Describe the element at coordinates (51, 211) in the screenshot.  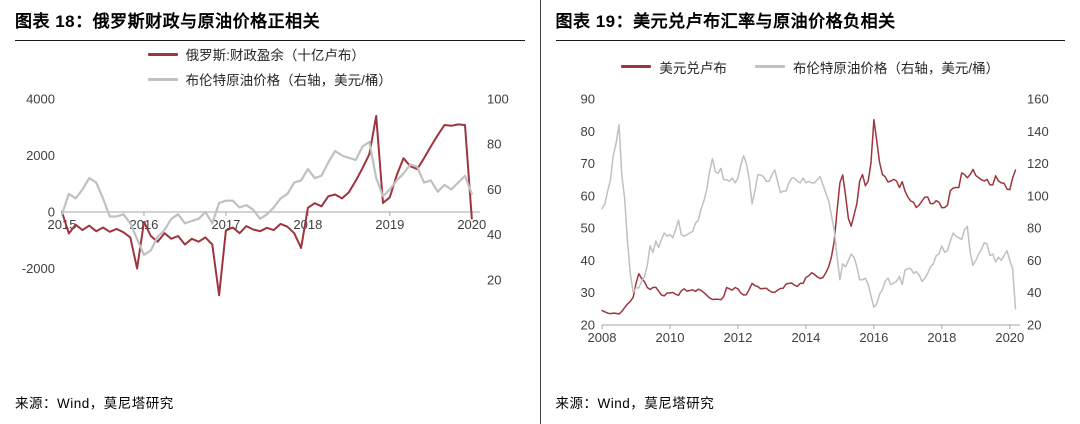
I see `left-axis-tick-label: 0` at that location.